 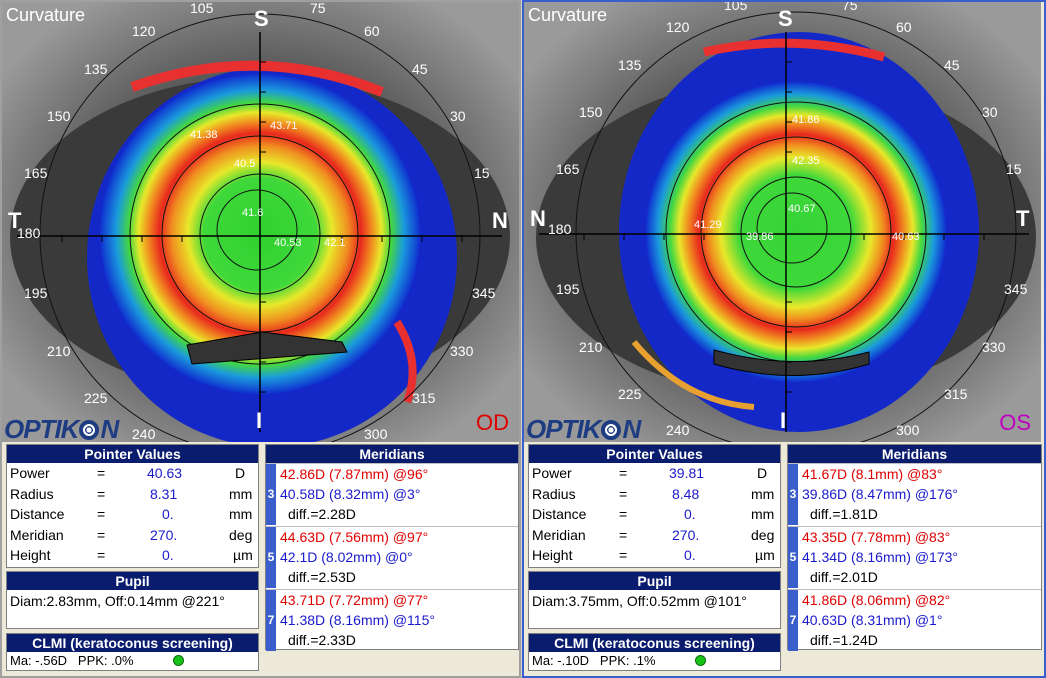 I want to click on os-map-values: 41.86 42.35 40.67 39.86 41.29 40.63, so click(x=807, y=178).